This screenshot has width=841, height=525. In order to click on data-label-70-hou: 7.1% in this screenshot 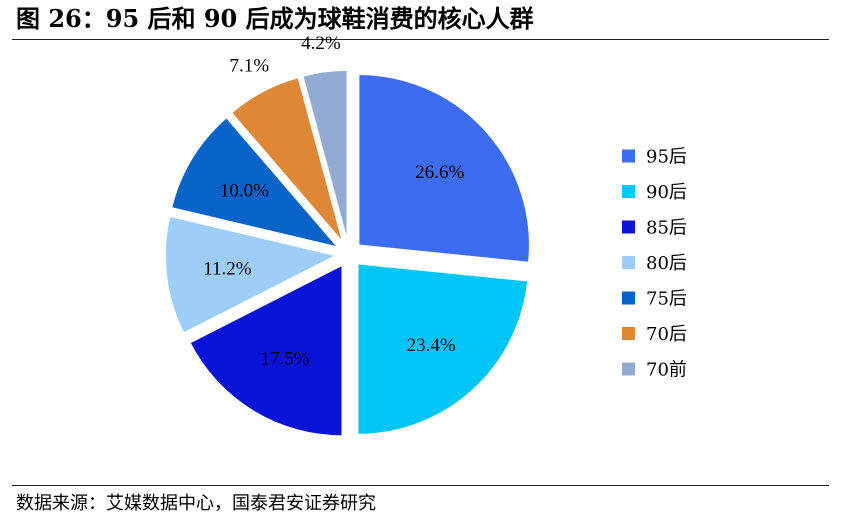, I will do `click(250, 66)`.